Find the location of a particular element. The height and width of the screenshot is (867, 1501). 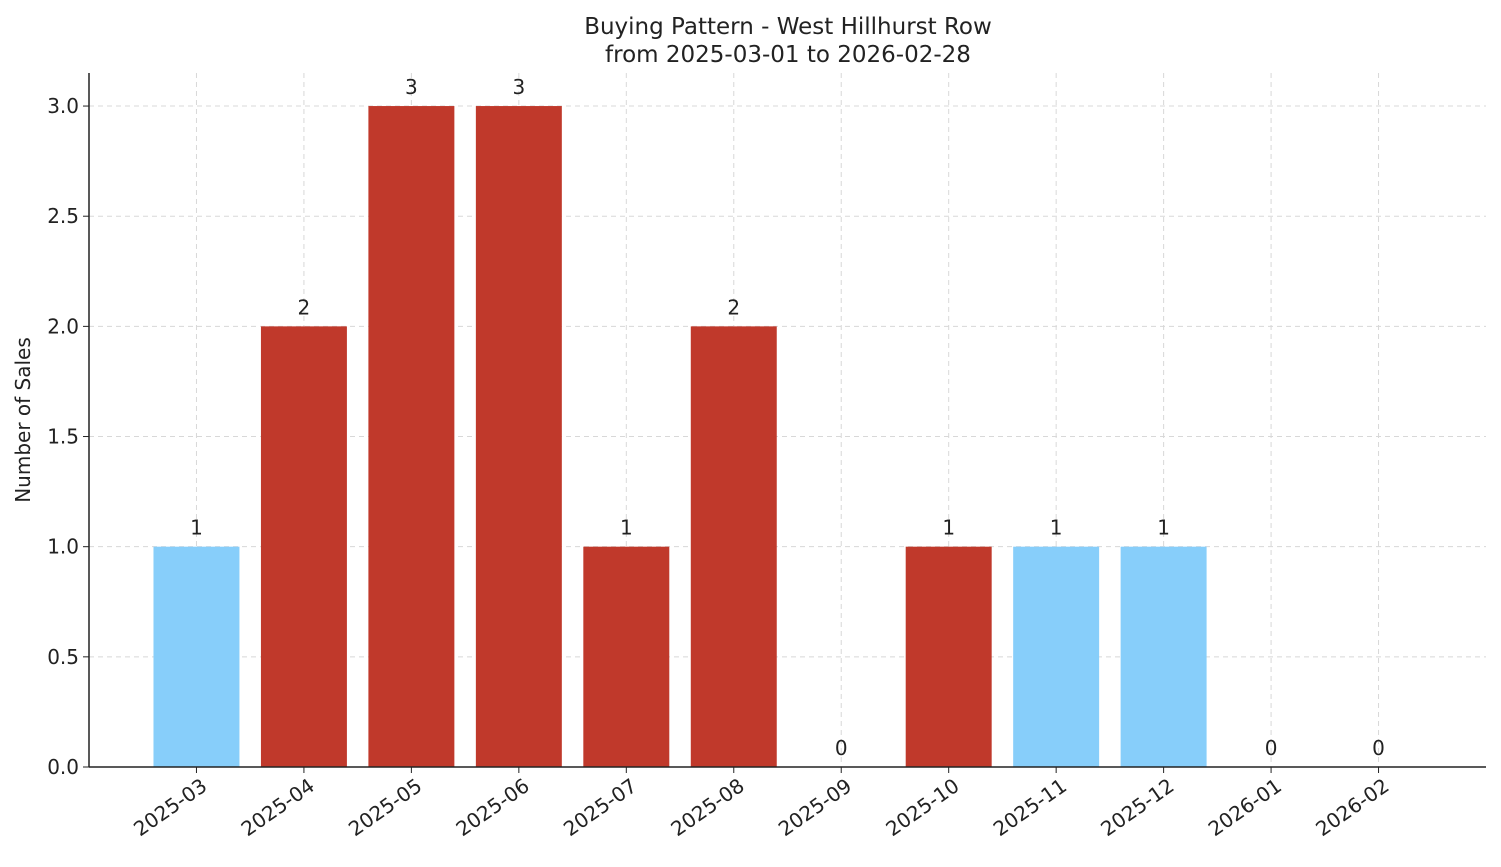

y-tick-label: 2.5 is located at coordinates (63, 216).